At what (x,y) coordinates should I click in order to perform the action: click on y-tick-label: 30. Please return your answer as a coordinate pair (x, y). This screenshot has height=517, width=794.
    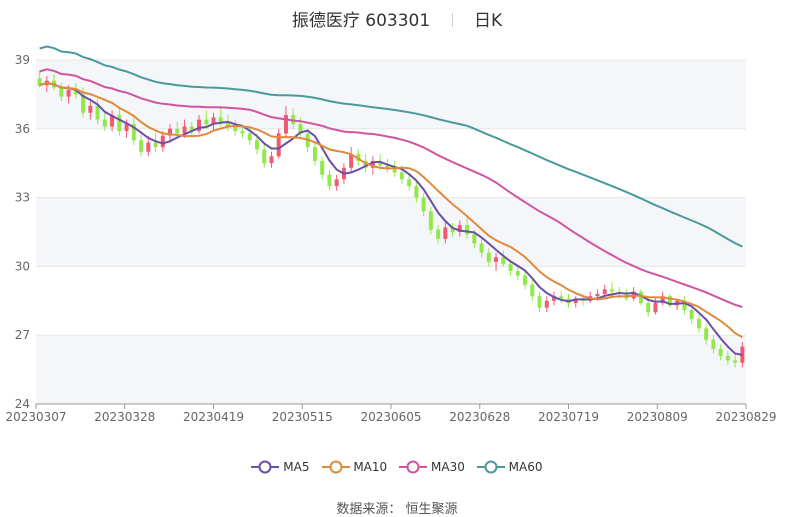
    Looking at the image, I should click on (22, 266).